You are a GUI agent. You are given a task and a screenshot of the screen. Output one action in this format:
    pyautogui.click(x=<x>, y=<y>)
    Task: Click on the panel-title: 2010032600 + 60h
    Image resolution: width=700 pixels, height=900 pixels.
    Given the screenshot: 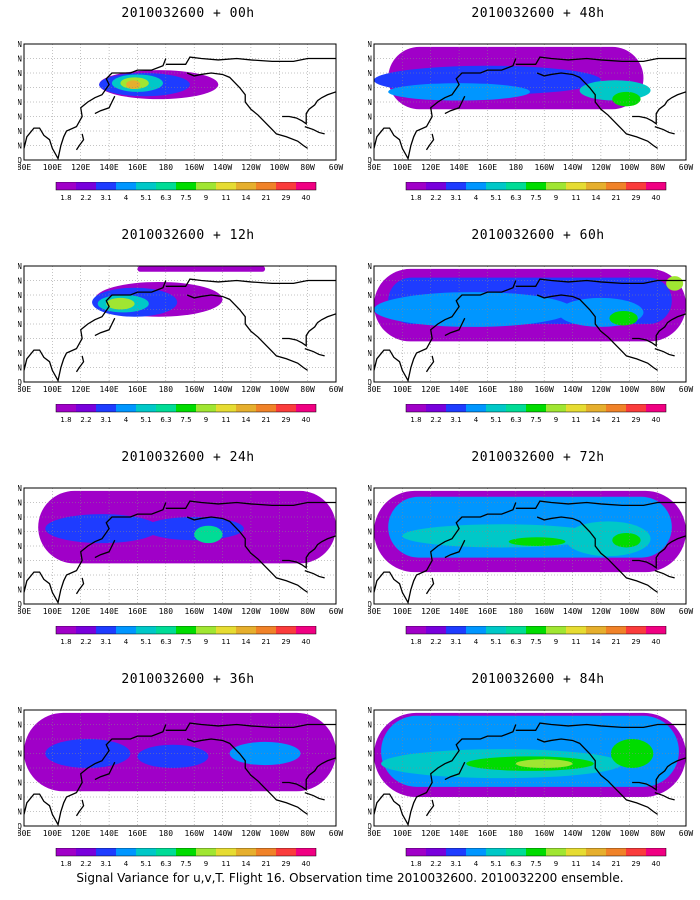 What is the action you would take?
    pyautogui.click(x=538, y=235)
    